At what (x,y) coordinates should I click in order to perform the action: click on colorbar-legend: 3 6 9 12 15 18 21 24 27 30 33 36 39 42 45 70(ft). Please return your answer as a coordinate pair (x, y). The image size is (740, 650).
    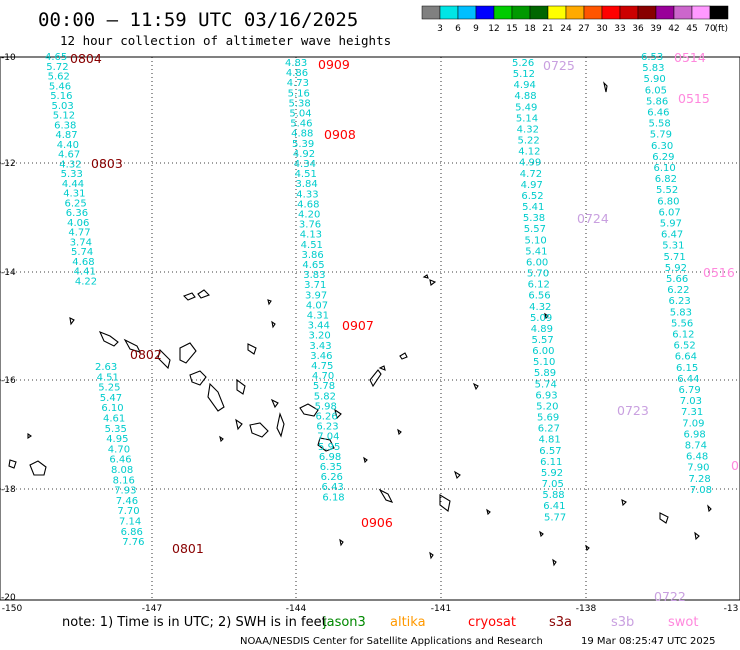
    Looking at the image, I should click on (575, 19).